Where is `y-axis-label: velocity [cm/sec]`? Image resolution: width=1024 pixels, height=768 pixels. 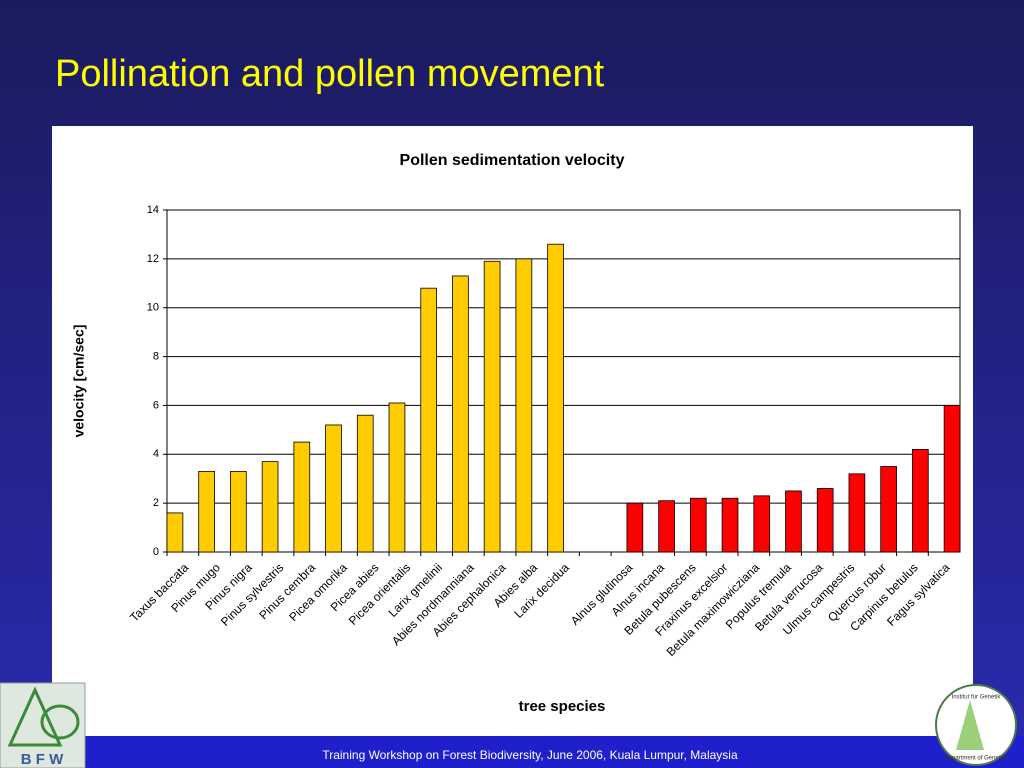
y-axis-label: velocity [cm/sec] is located at coordinates (79, 381).